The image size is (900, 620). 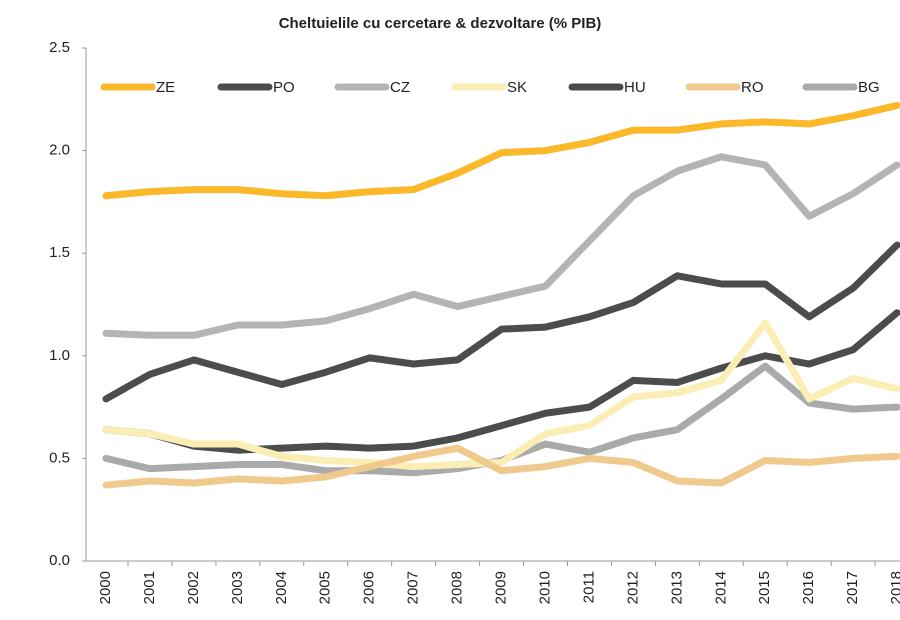 What do you see at coordinates (588, 587) in the screenshot?
I see `x-tick-label: 2011` at bounding box center [588, 587].